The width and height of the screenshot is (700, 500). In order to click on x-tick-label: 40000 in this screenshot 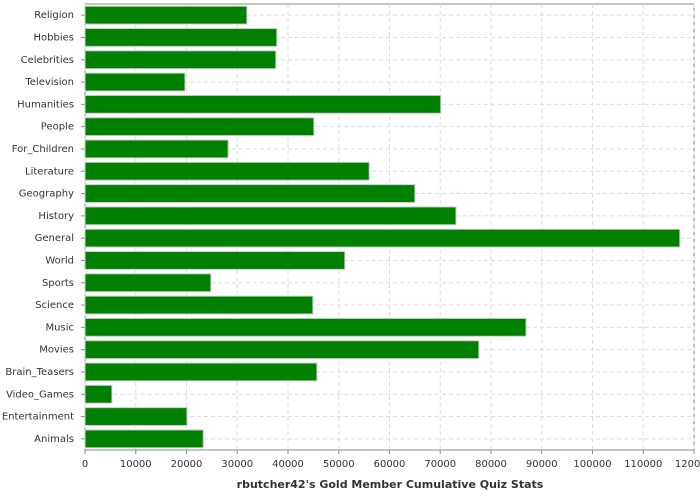, I will do `click(288, 464)`.